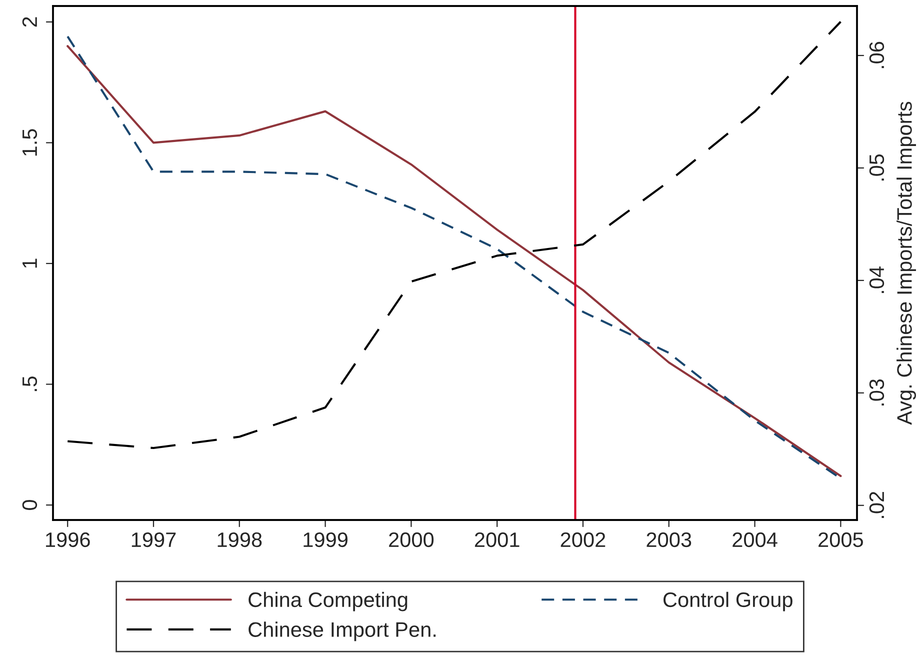 The width and height of the screenshot is (920, 655). What do you see at coordinates (68, 540) in the screenshot?
I see `x-tick-label: 1996` at bounding box center [68, 540].